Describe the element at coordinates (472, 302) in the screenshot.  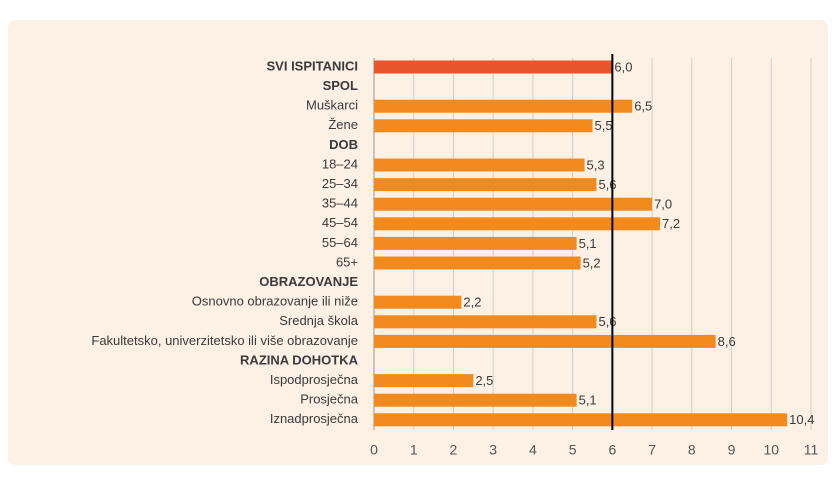
I see `value-label: 2,2` at that location.